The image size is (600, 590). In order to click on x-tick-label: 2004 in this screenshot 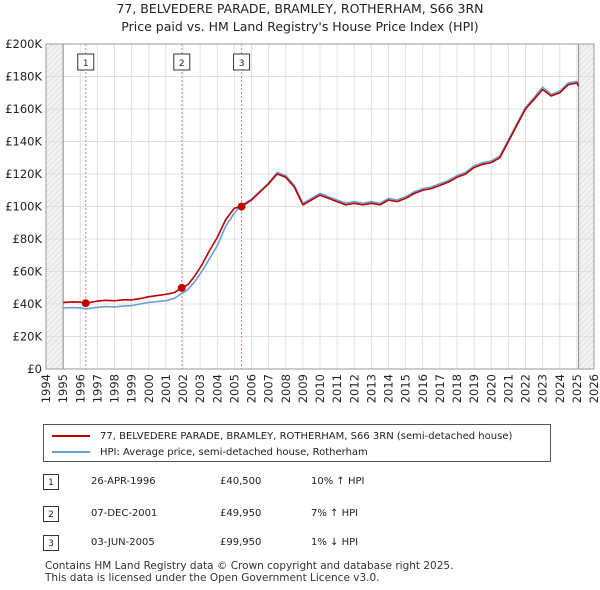, I will do `click(217, 388)`.